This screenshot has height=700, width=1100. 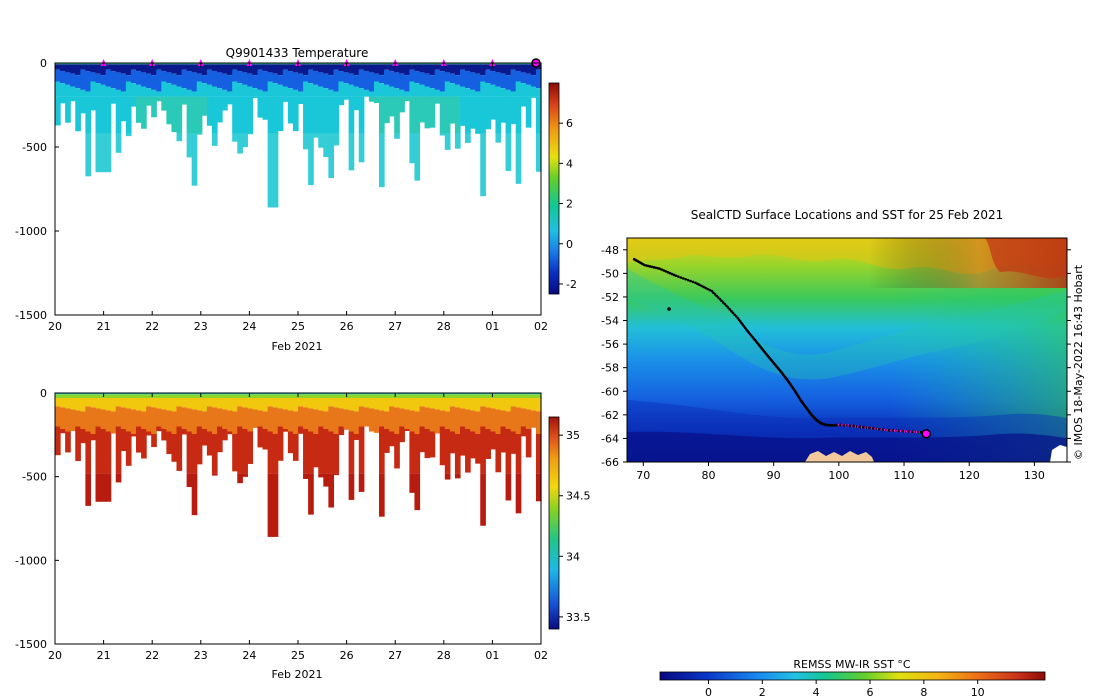 What do you see at coordinates (774, 475) in the screenshot?
I see `map-x-tick-label: 90` at bounding box center [774, 475].